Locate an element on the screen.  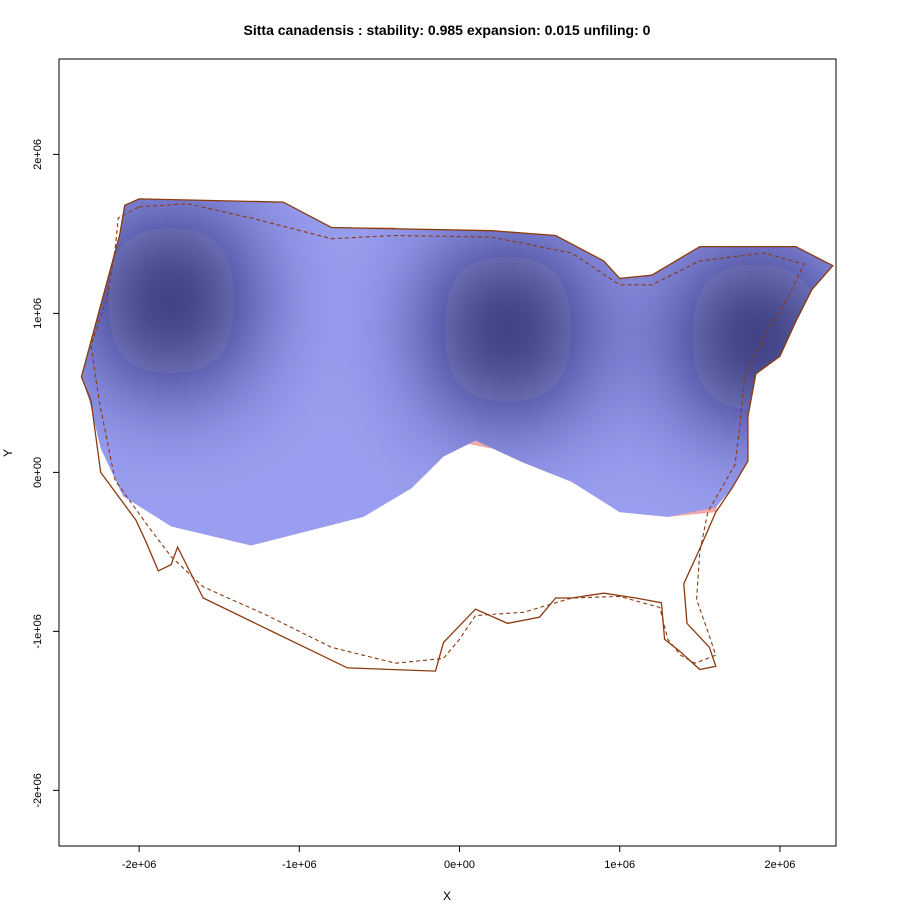
y-axis-label: Y is located at coordinates (8, 453).